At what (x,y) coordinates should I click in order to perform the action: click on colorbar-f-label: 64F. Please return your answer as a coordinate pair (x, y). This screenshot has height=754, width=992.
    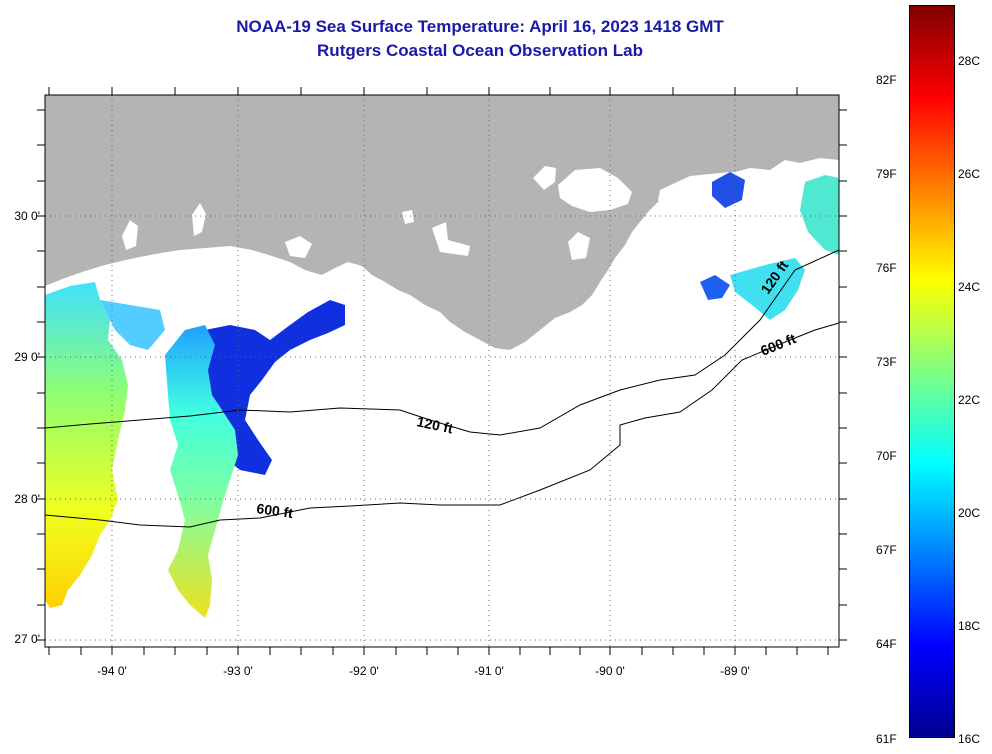
    Looking at the image, I should click on (886, 644).